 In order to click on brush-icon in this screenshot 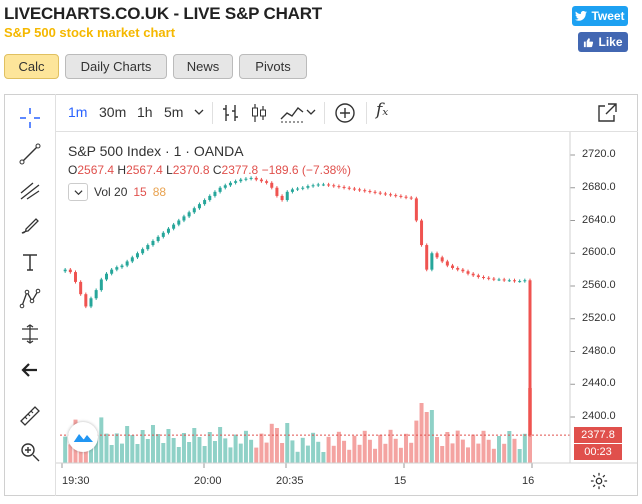, I will do `click(30, 226)`.